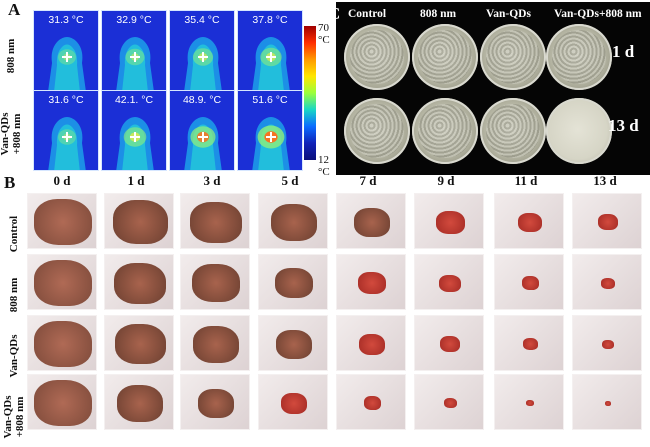 The width and height of the screenshot is (650, 447). Describe the element at coordinates (270, 100) in the screenshot. I see `temperature-readout: 51.6 °C` at that location.